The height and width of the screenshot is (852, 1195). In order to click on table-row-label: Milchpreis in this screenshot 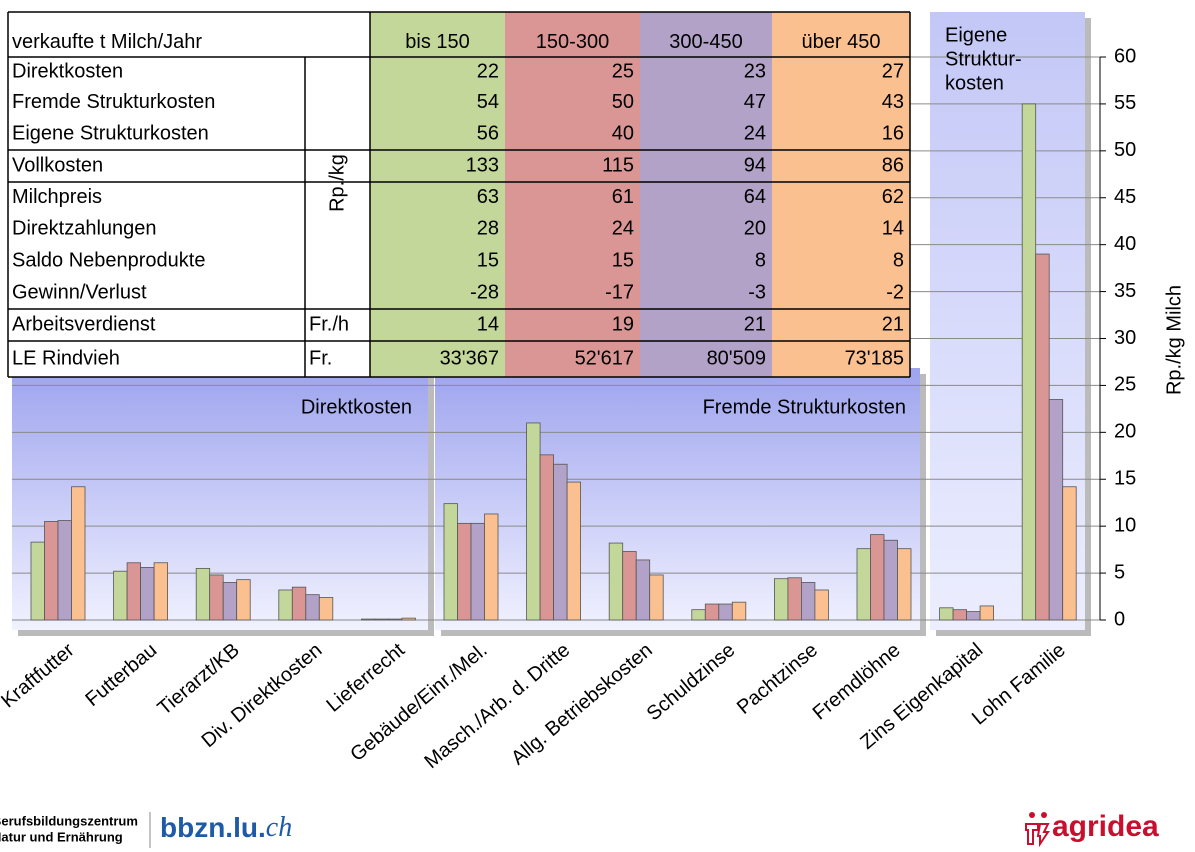, I will do `click(57, 197)`.